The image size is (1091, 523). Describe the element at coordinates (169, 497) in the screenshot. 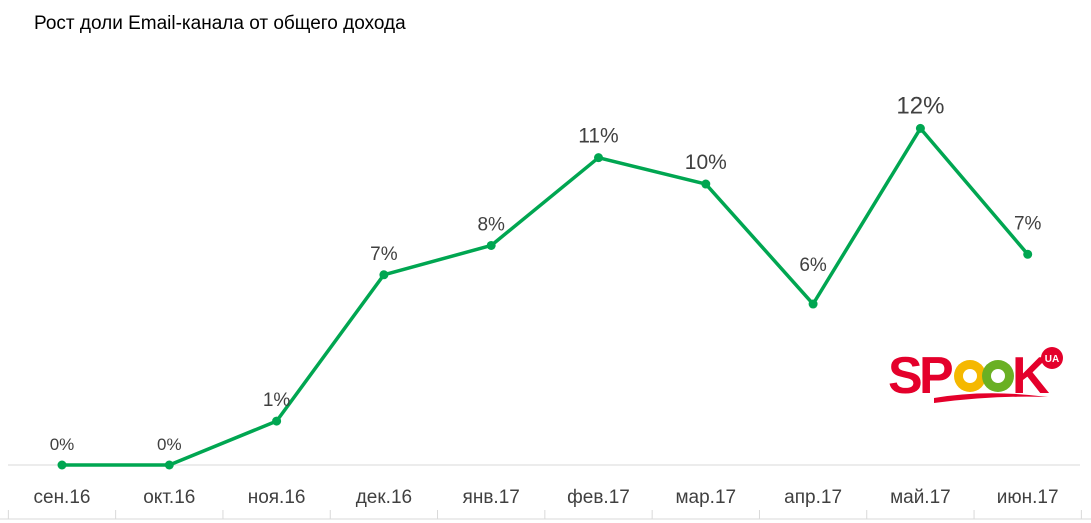

I see `x-tick-label: окт.16` at that location.